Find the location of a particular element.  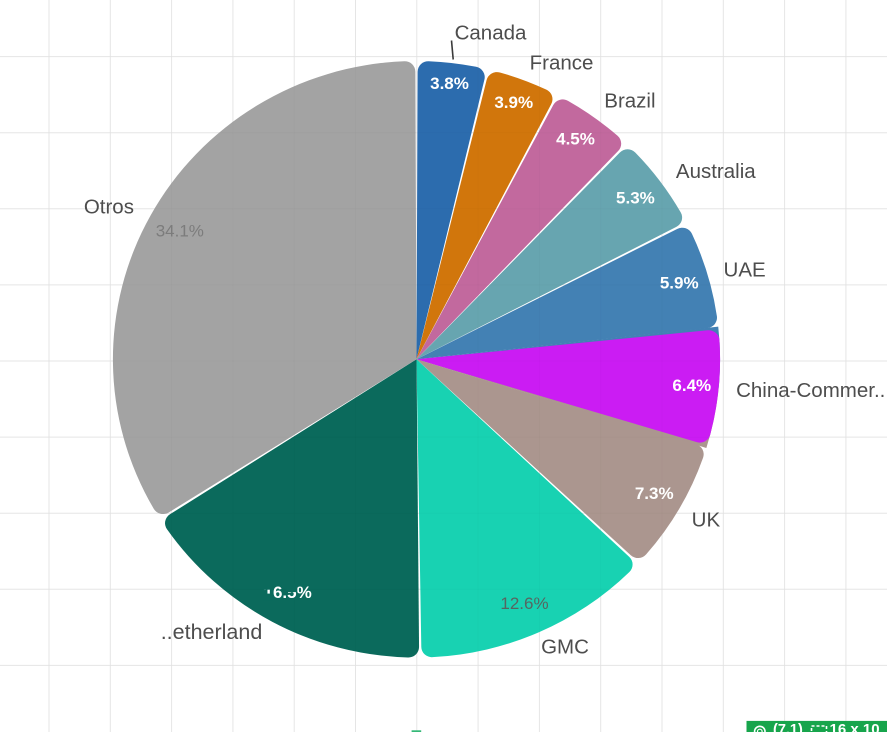

svg-text: UAE is located at coordinates (745, 269).